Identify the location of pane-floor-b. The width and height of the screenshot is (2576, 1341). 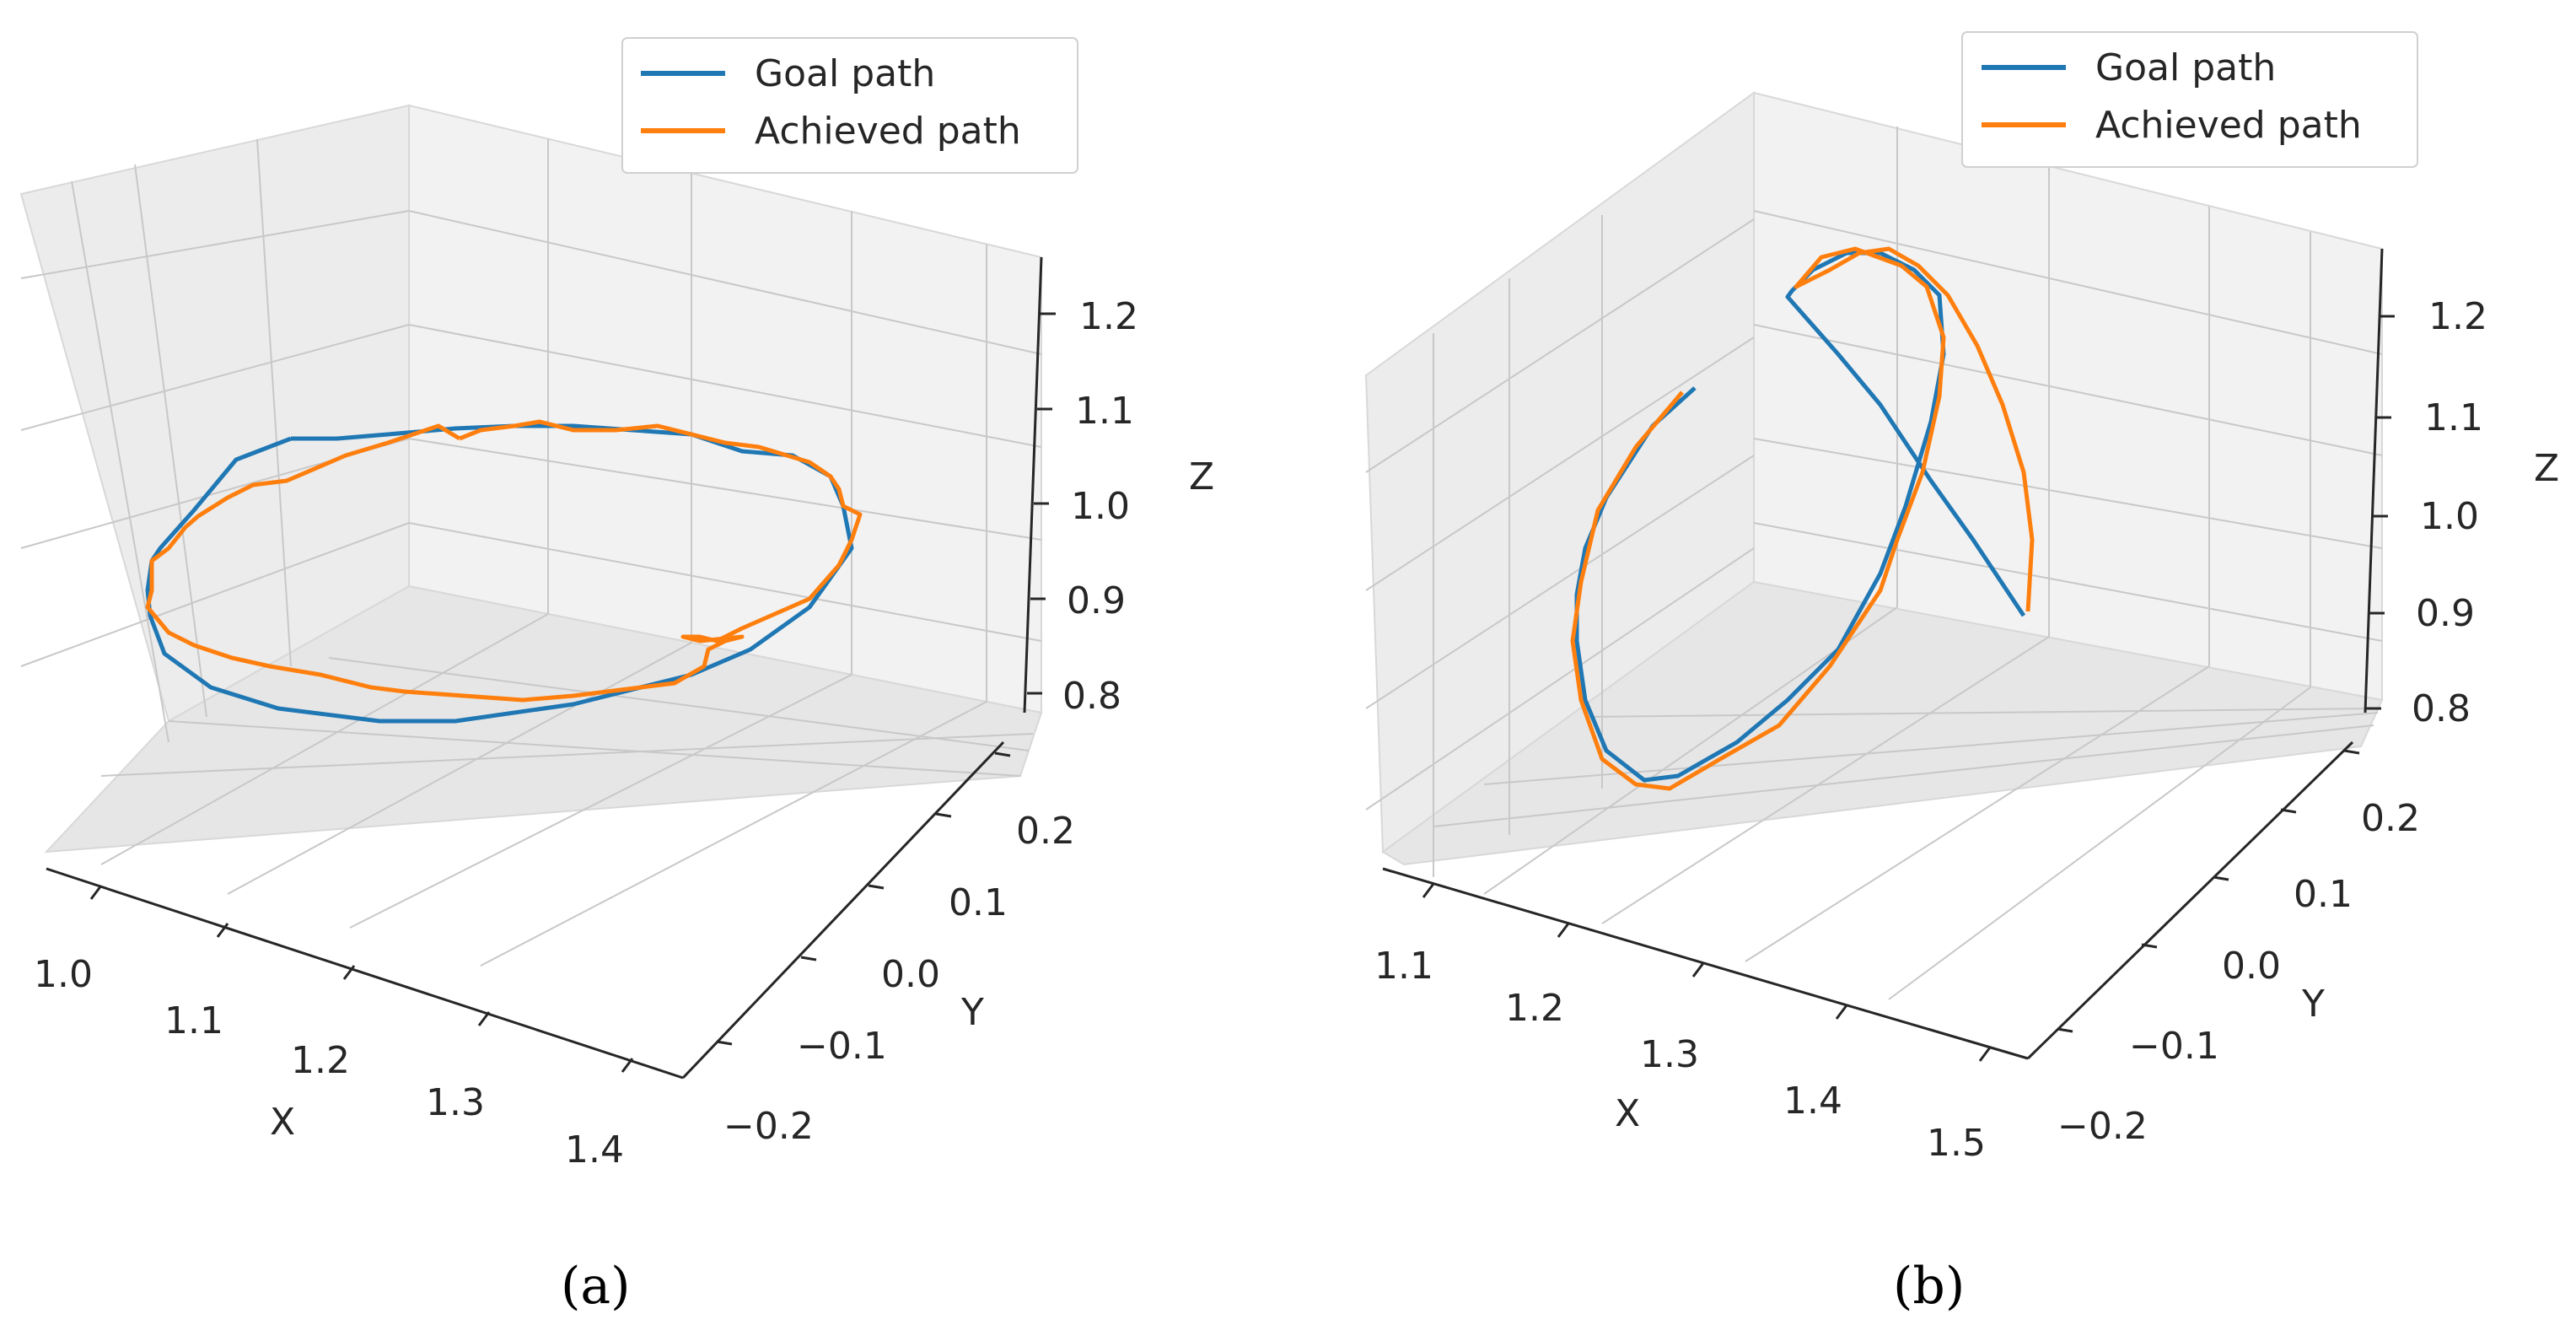
(1883, 723).